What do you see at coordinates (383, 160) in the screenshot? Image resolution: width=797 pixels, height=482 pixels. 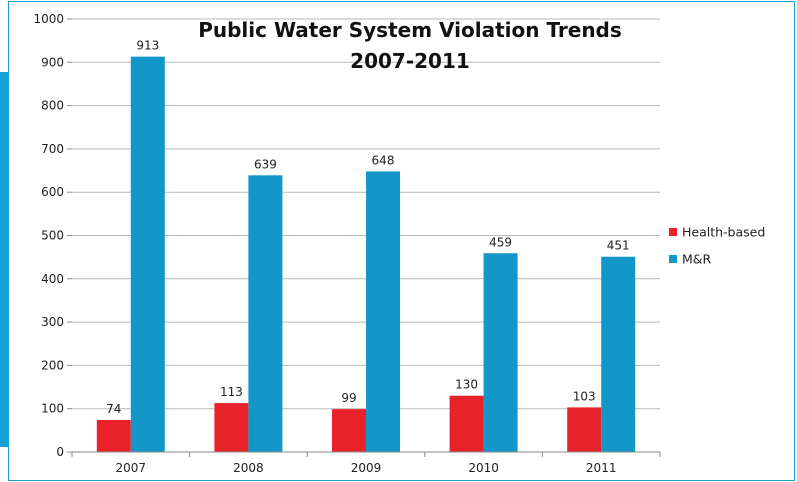 I see `data-label: 648` at bounding box center [383, 160].